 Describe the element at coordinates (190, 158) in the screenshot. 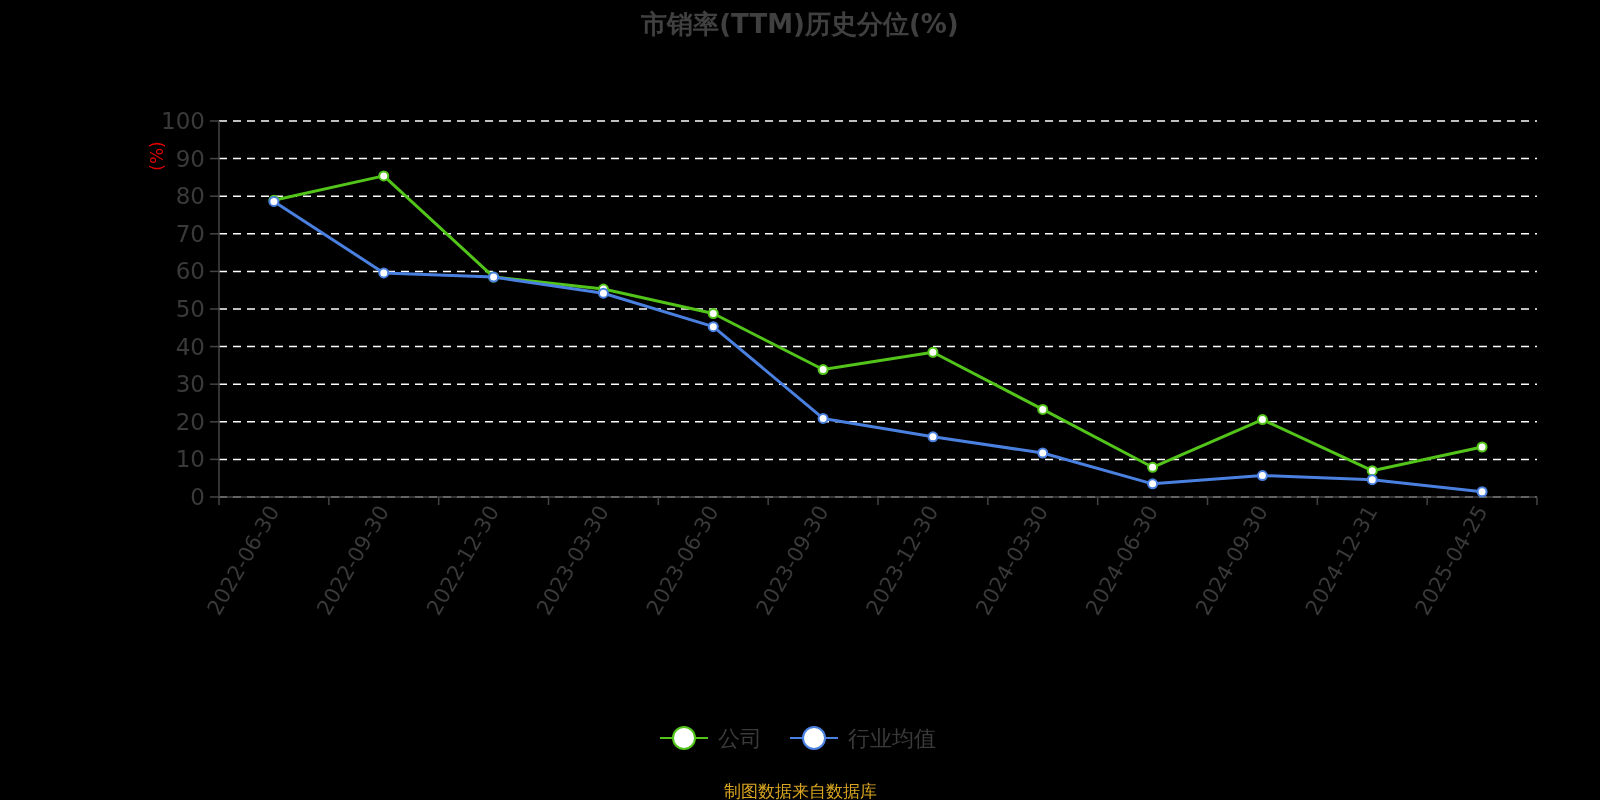

I see `y-tick-label: 90` at that location.